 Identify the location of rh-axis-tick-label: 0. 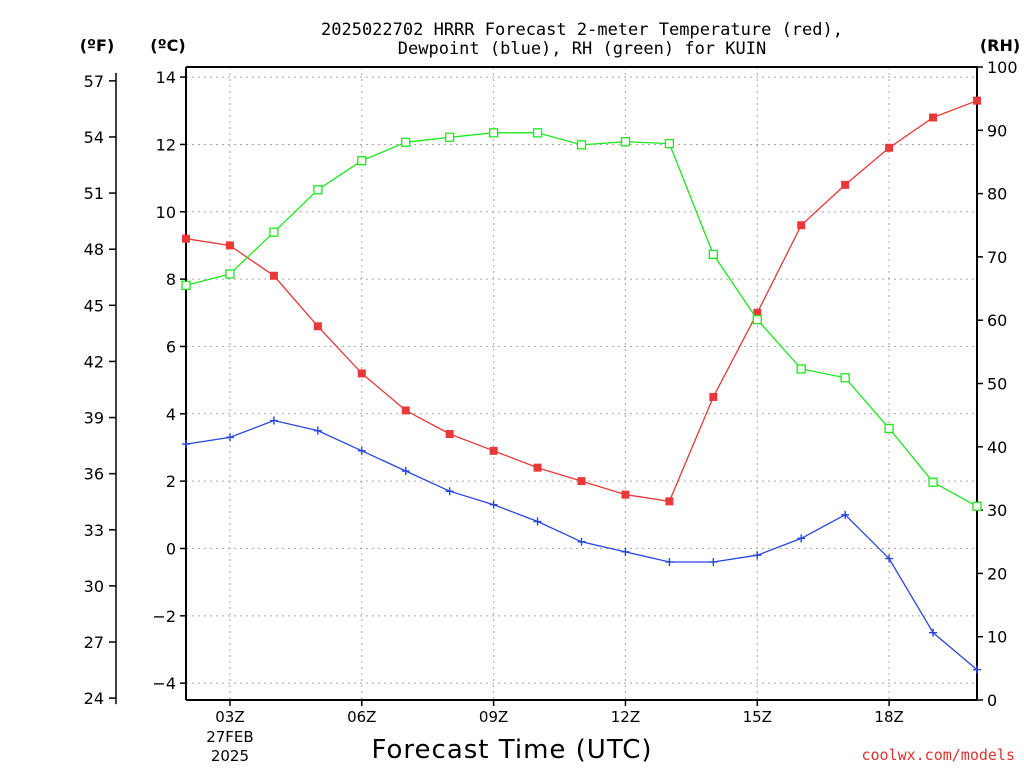
(992, 700).